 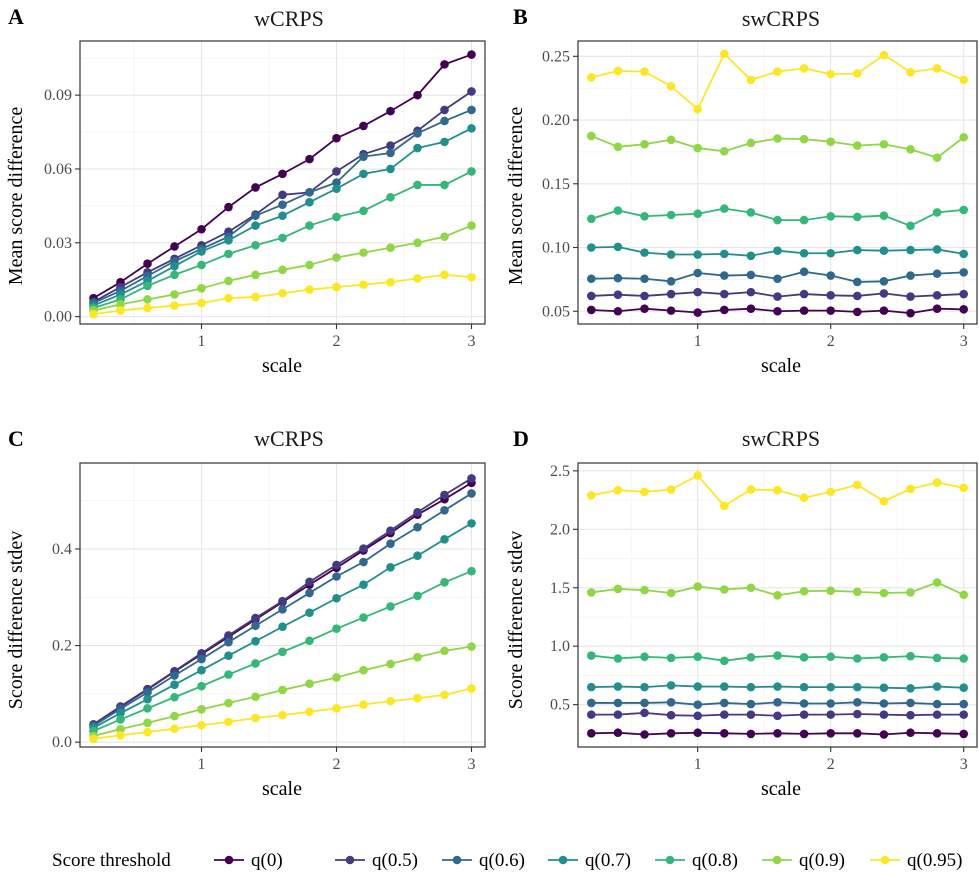 I want to click on panel-d-letter: D, so click(x=521, y=438).